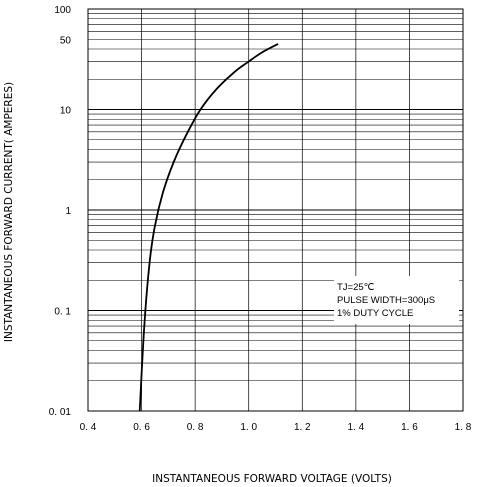 Image resolution: width=484 pixels, height=487 pixels. I want to click on y-tick-label: 1, so click(68, 211).